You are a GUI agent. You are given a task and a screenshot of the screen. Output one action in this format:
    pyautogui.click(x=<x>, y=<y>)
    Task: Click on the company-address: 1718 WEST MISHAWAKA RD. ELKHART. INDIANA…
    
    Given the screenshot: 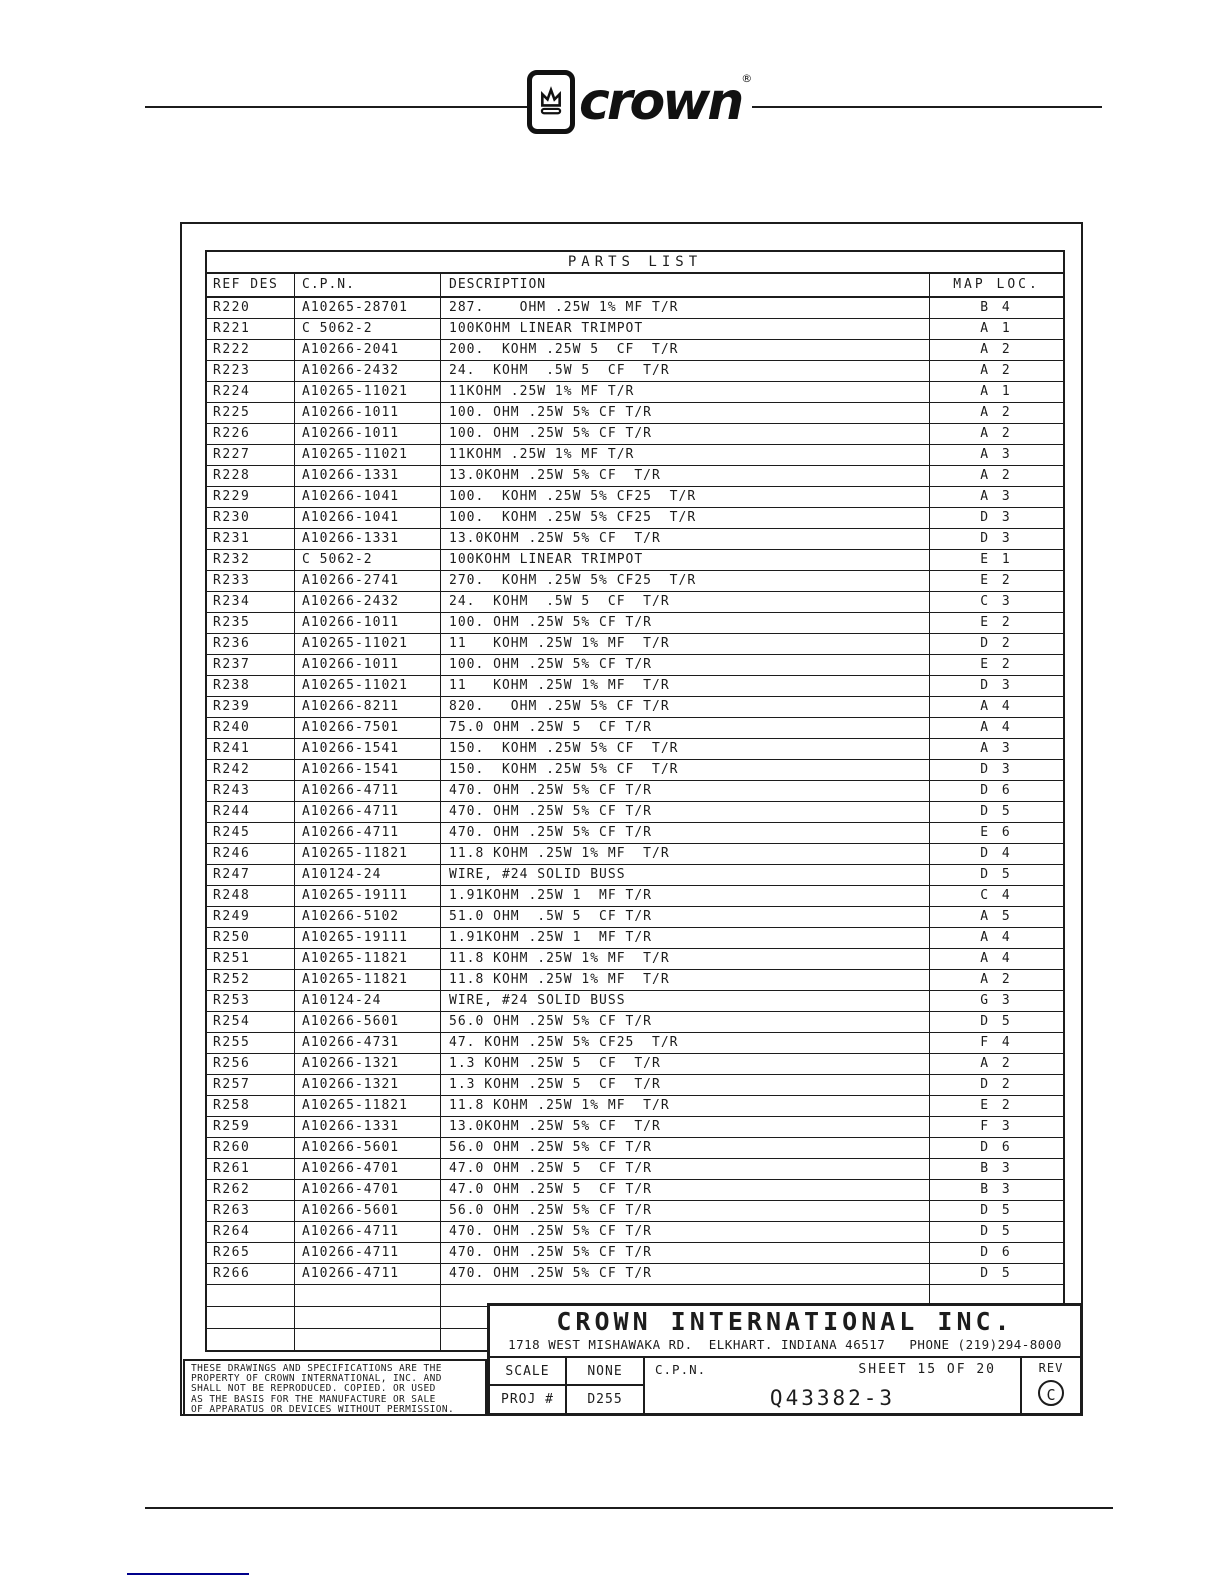 What is the action you would take?
    pyautogui.click(x=785, y=1347)
    